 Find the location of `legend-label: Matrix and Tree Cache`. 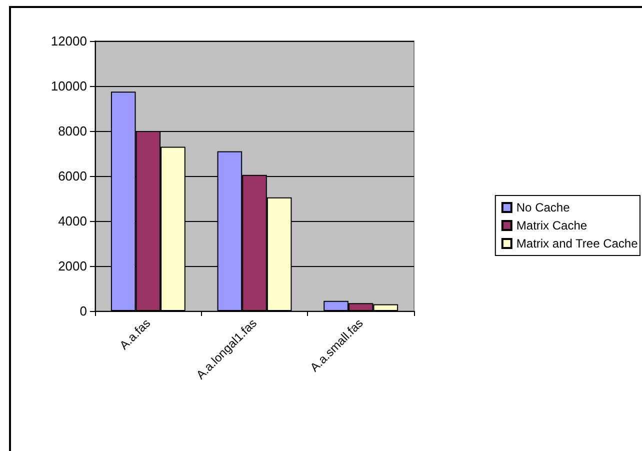

legend-label: Matrix and Tree Cache is located at coordinates (577, 243).